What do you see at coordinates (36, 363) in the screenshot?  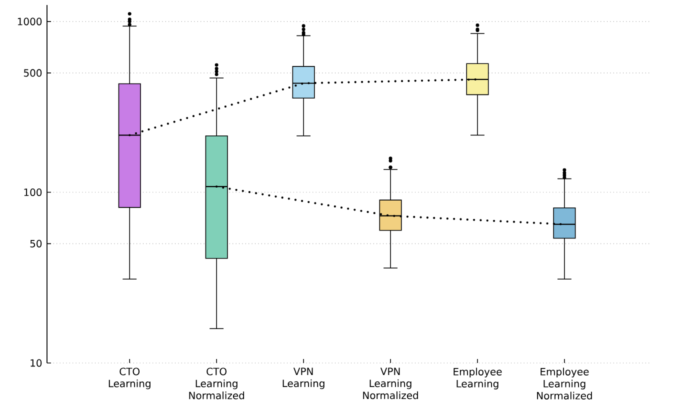 I see `y-tick-label: 10` at bounding box center [36, 363].